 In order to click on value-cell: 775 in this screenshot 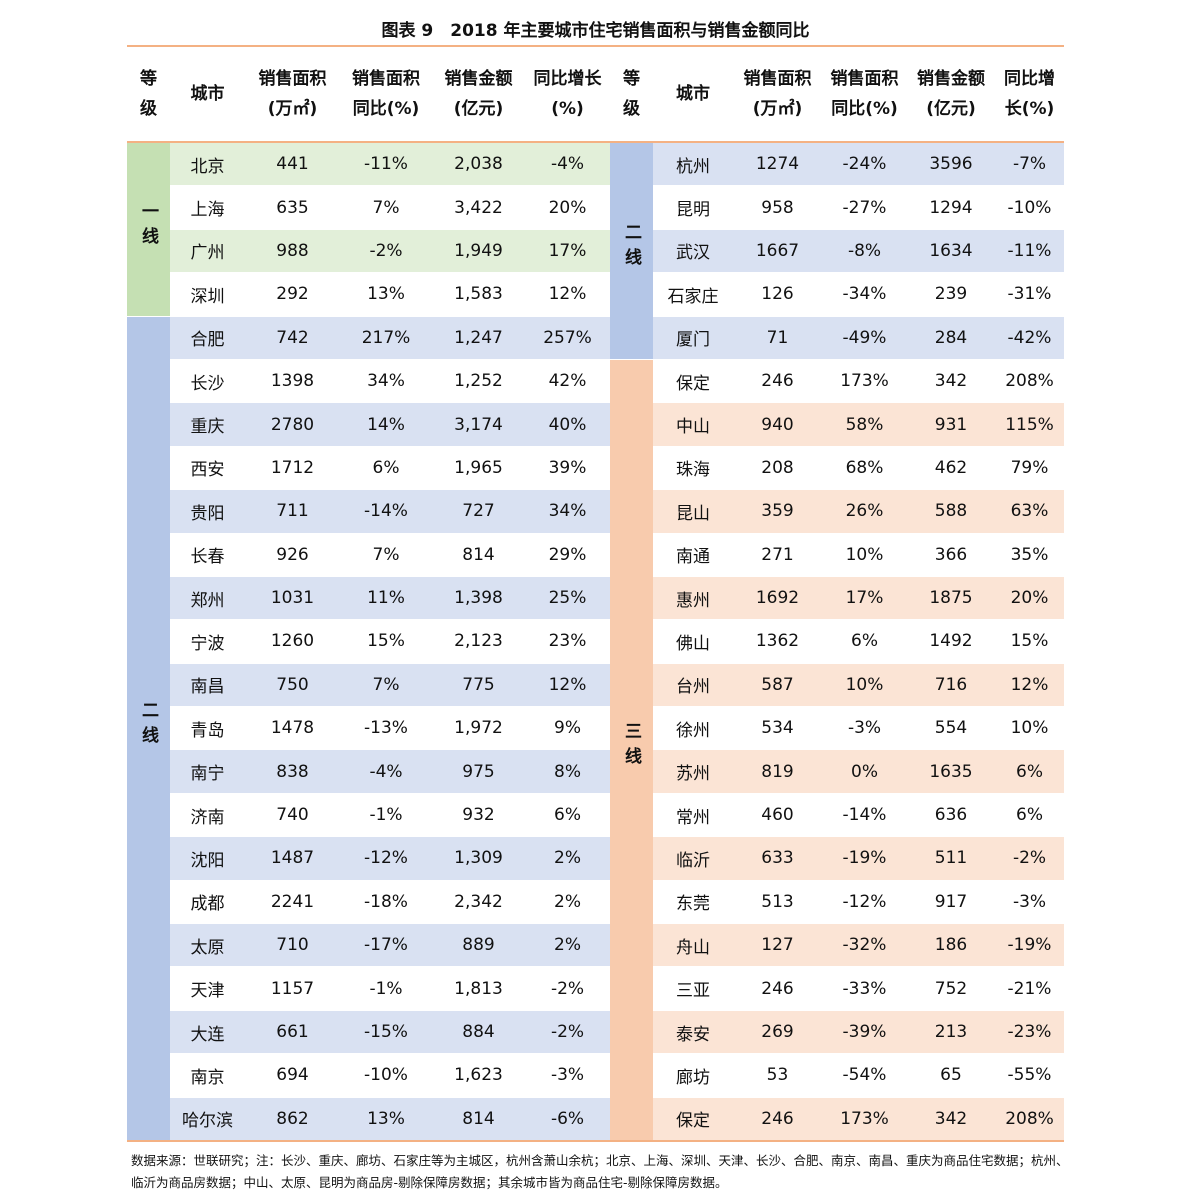, I will do `click(478, 685)`.